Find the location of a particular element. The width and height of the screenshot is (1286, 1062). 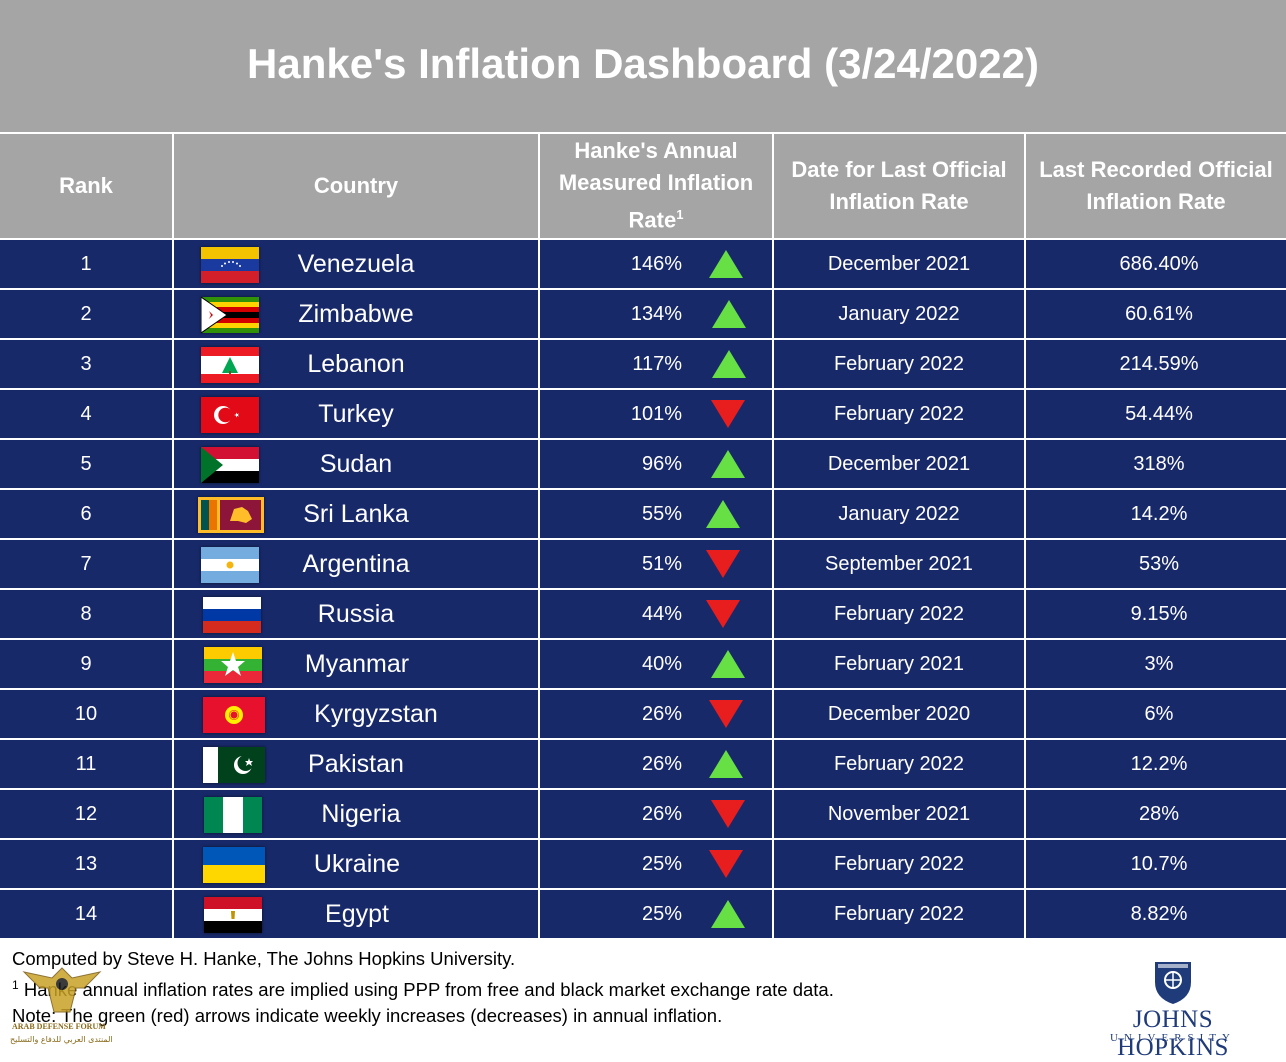

title-banner is located at coordinates (643, 66).